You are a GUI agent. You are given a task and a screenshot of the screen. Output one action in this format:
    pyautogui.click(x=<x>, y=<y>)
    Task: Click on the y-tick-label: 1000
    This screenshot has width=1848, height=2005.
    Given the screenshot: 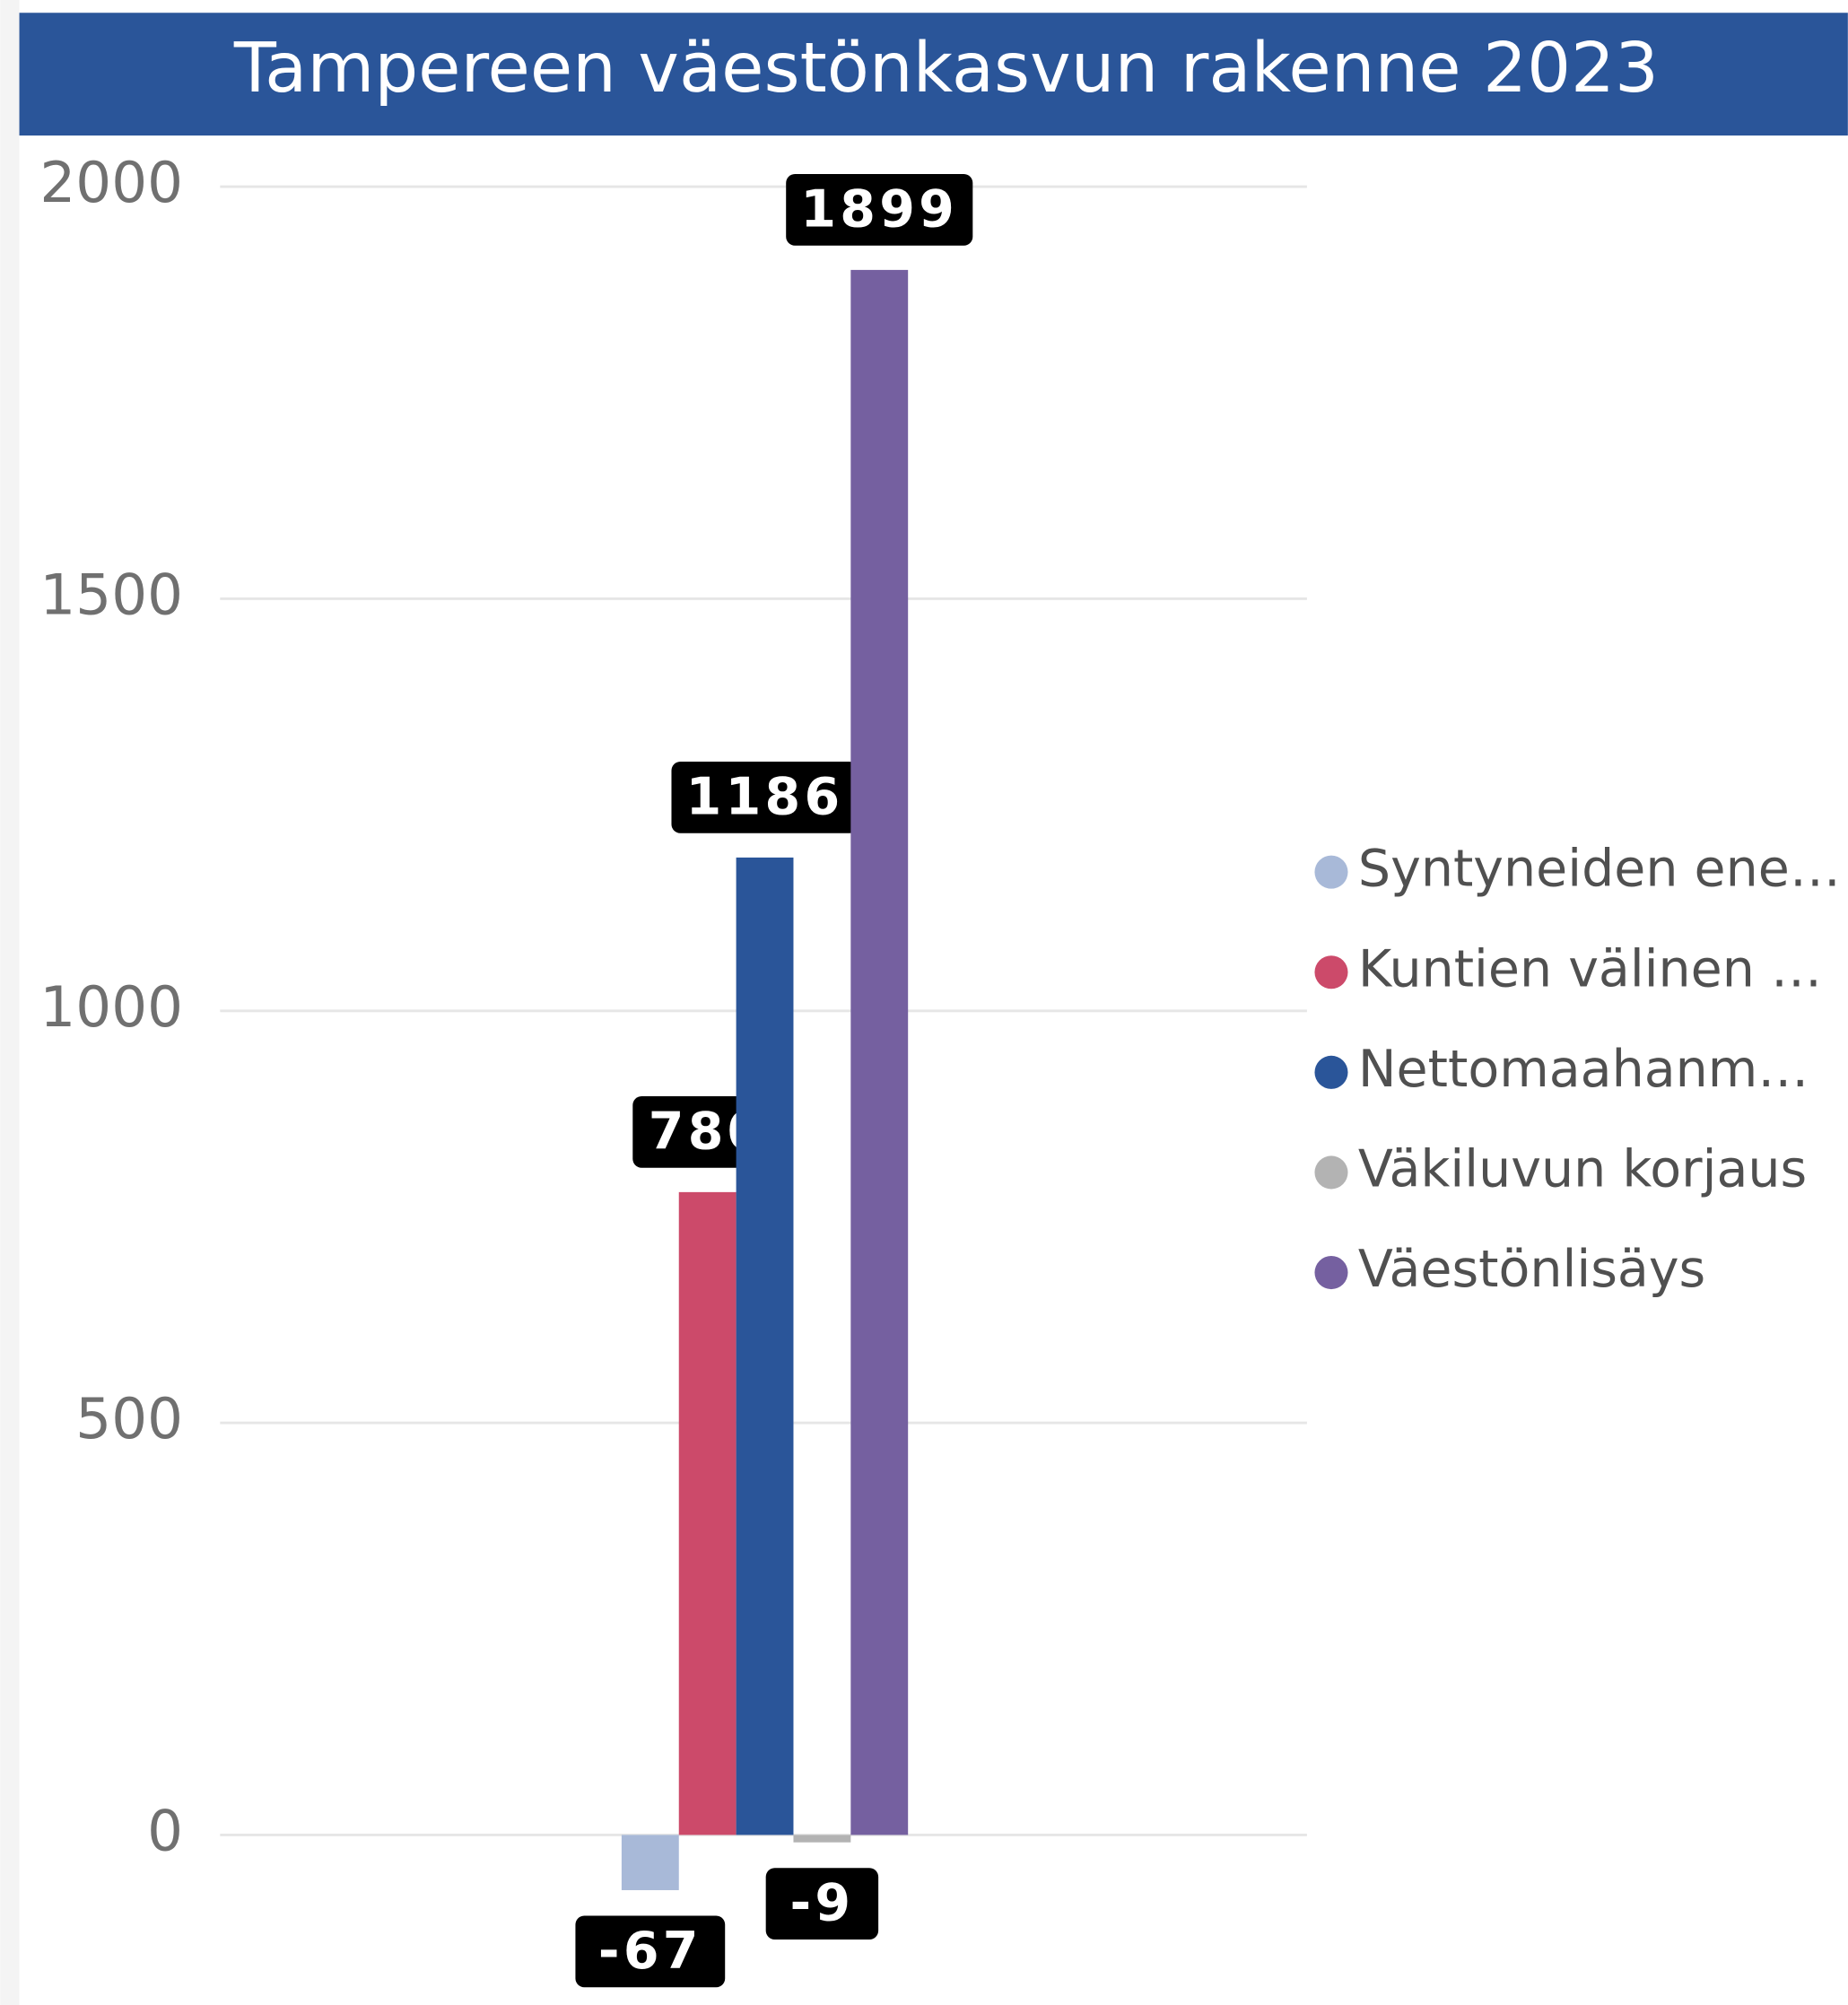 What is the action you would take?
    pyautogui.click(x=111, y=1007)
    